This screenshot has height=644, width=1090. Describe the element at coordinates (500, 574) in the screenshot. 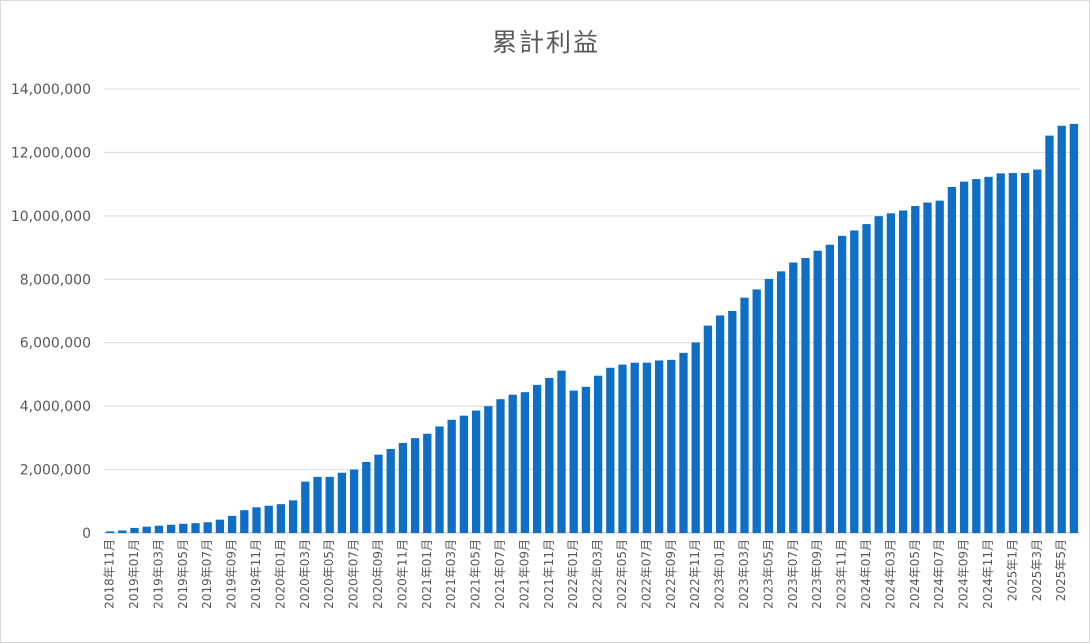

I see `x-tick-label: 2021年07月` at that location.